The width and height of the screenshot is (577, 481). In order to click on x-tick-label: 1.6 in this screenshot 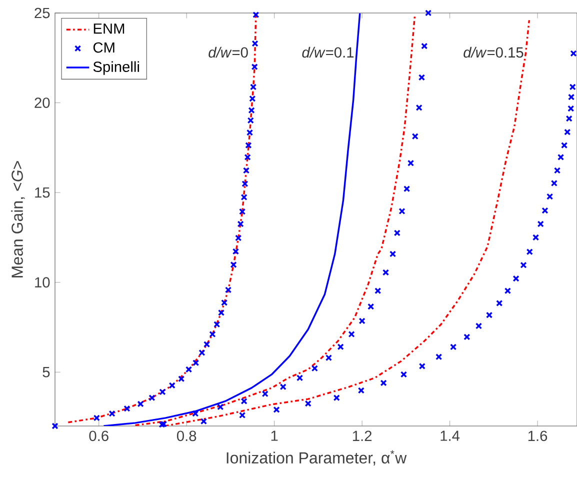, I will do `click(538, 436)`.